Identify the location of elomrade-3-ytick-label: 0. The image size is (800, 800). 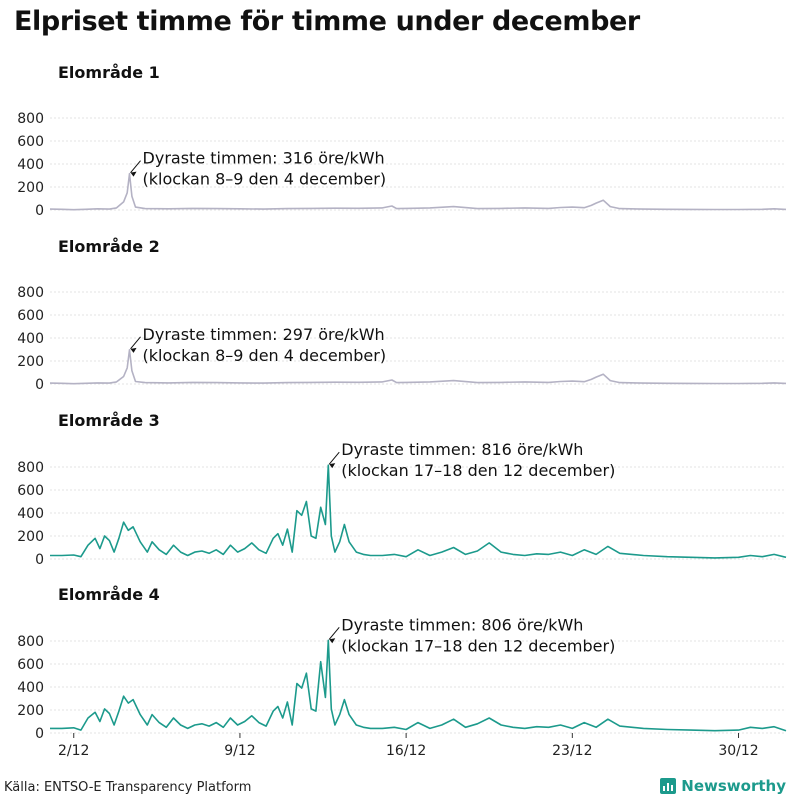
(39, 560).